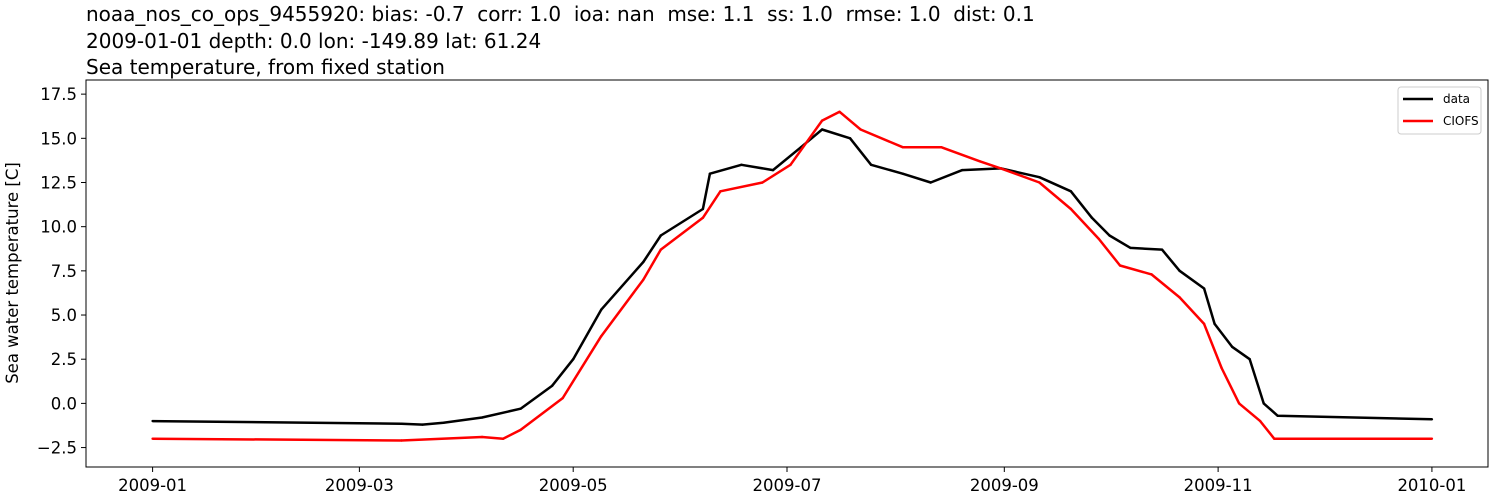 This screenshot has height=500, width=1500. Describe the element at coordinates (58, 138) in the screenshot. I see `y-tick-label: 15.0` at that location.